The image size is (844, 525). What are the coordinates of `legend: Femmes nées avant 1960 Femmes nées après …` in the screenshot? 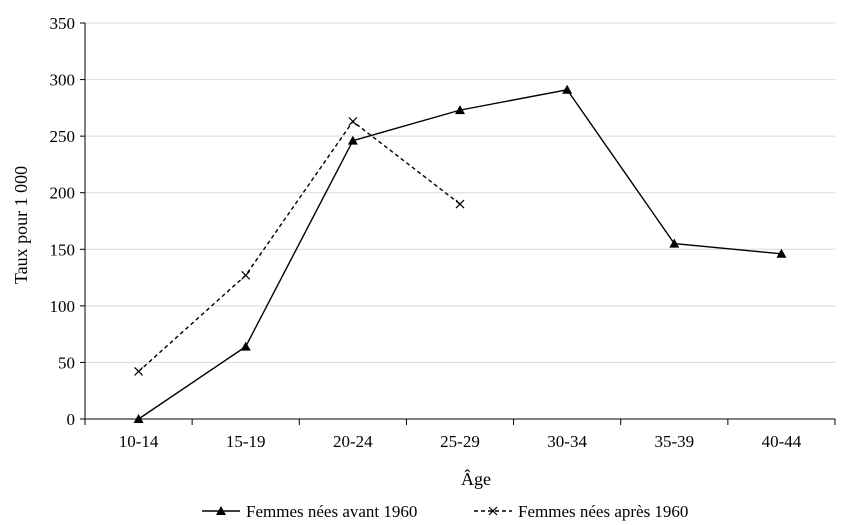 It's located at (445, 511).